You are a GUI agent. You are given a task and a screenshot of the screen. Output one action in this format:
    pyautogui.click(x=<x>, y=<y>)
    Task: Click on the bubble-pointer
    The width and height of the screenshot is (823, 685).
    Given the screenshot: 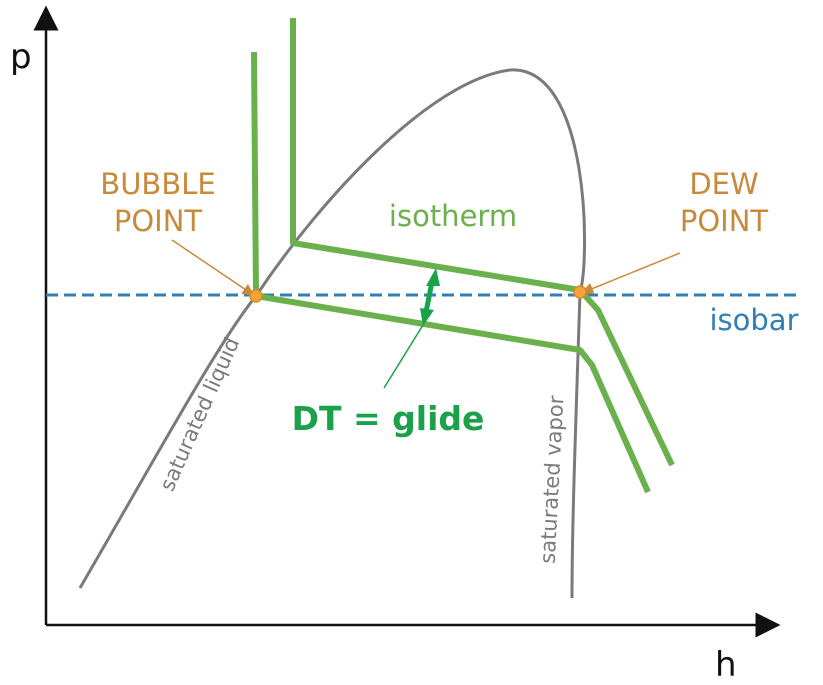 What is the action you would take?
    pyautogui.click(x=213, y=267)
    